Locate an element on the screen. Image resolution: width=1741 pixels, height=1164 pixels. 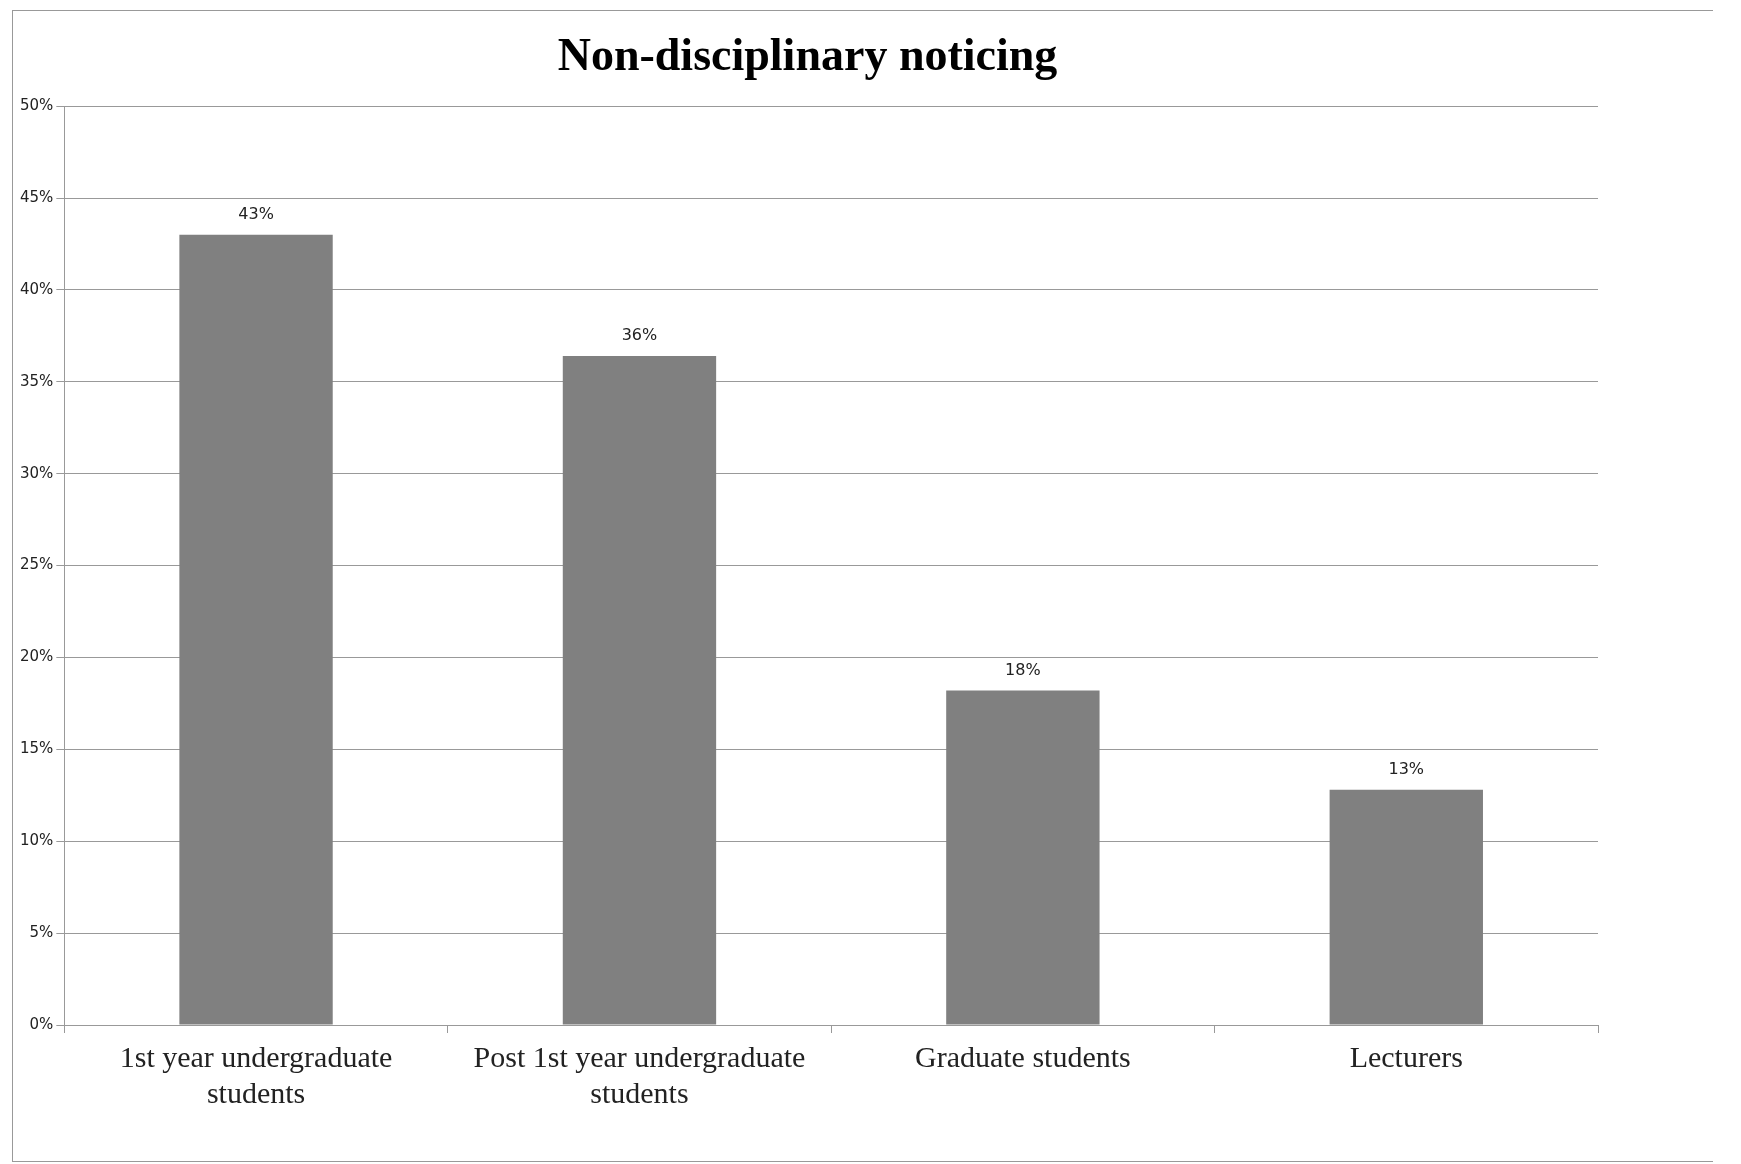
data-label: 13% is located at coordinates (1406, 768).